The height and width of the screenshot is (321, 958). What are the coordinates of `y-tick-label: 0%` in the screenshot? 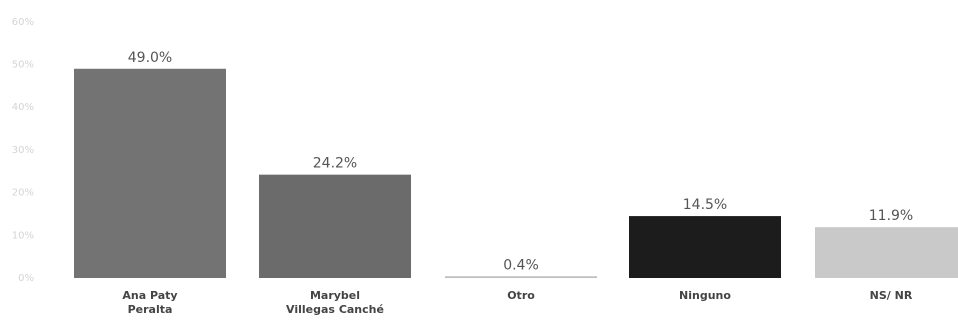 It's located at (26, 278).